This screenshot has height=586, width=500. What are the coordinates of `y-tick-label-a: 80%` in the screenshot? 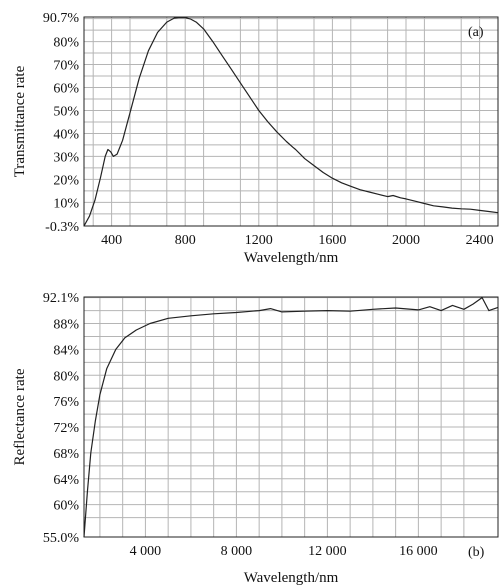 It's located at (66, 43).